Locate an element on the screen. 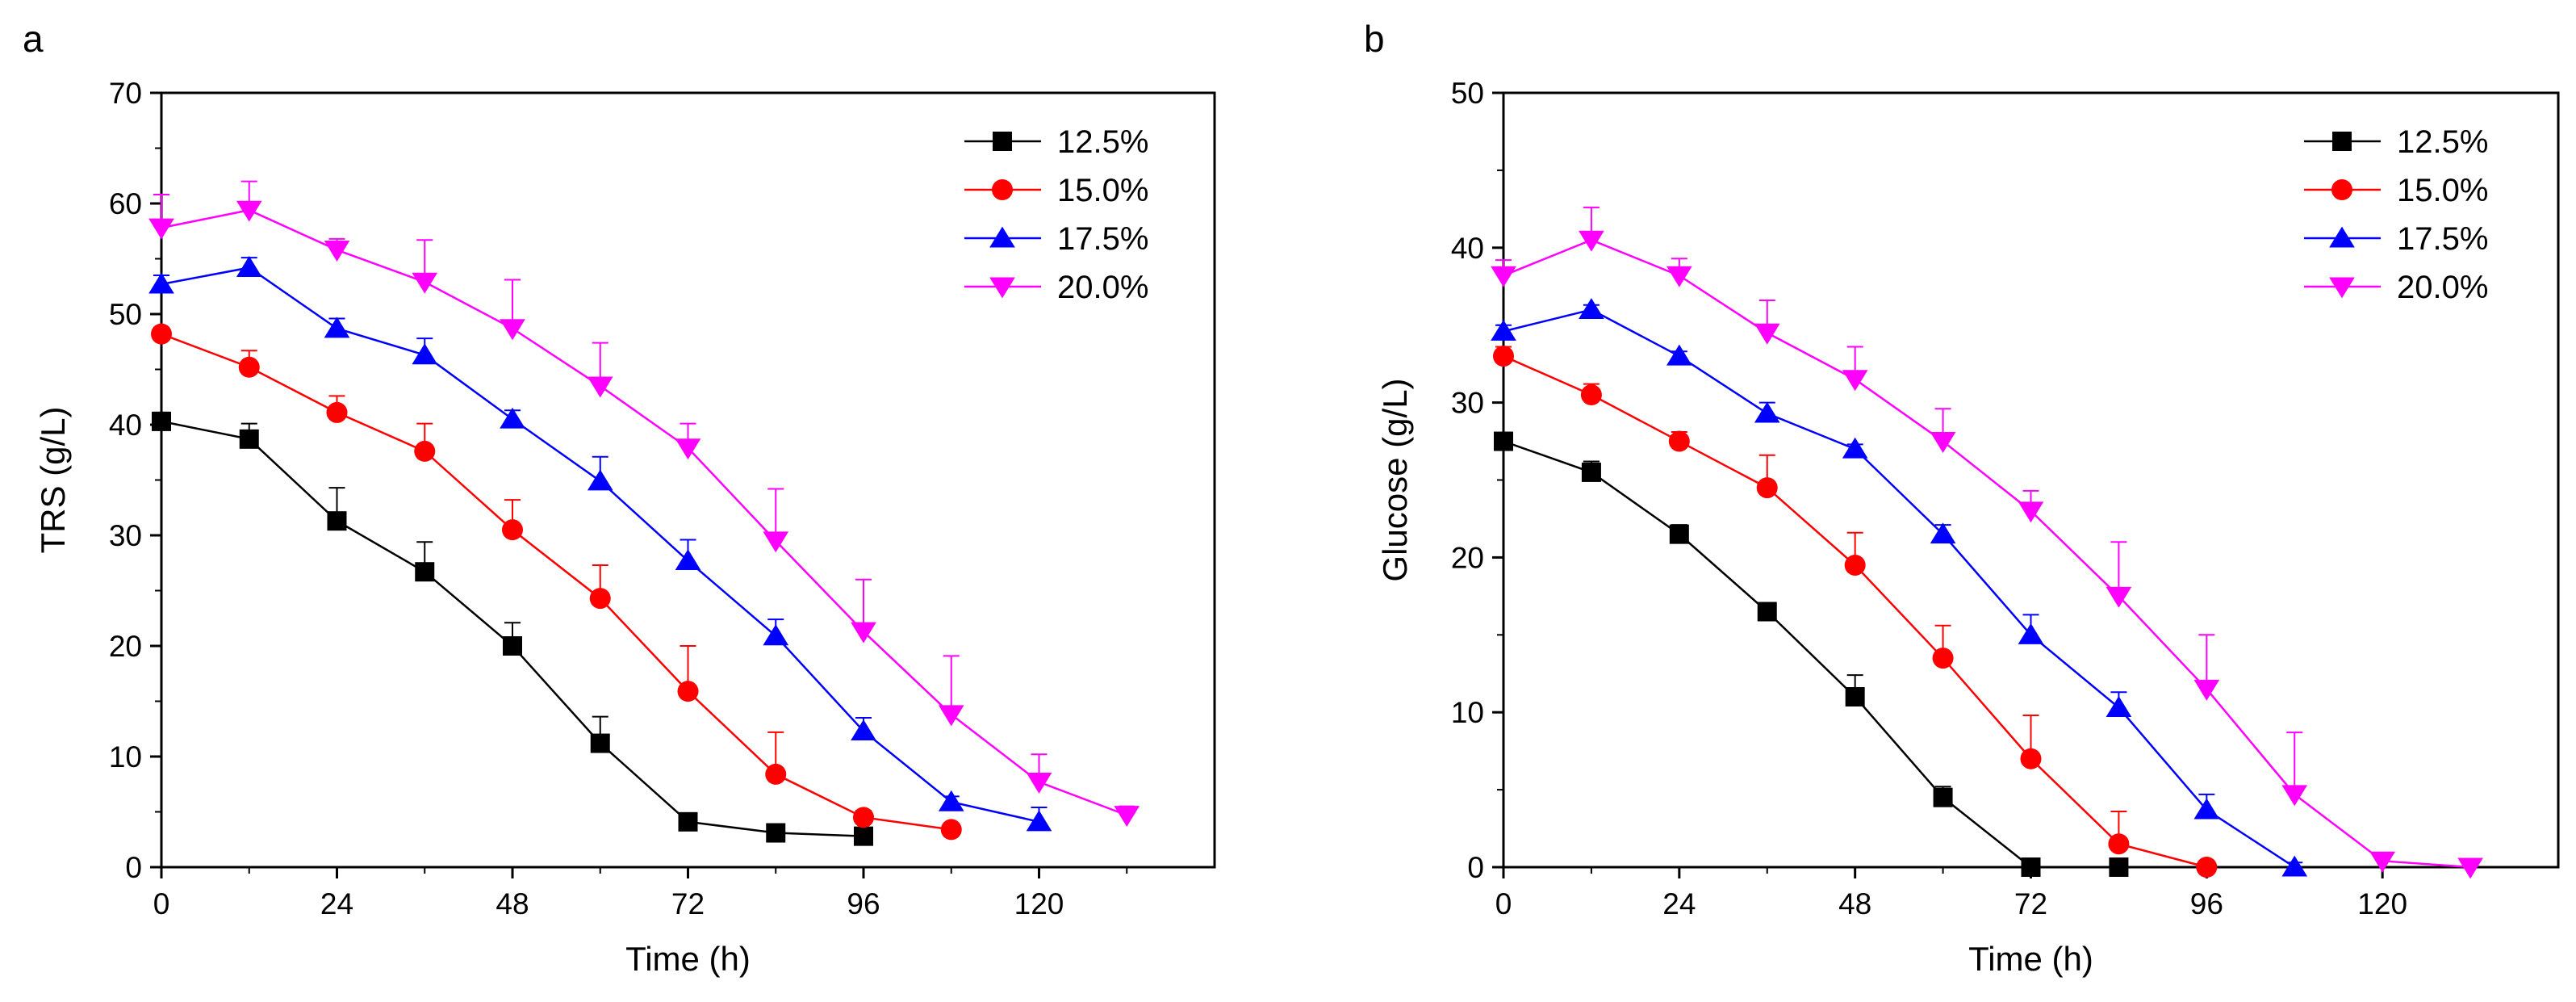 This screenshot has width=2576, height=1002. y-tick-label: 30 is located at coordinates (1467, 403).